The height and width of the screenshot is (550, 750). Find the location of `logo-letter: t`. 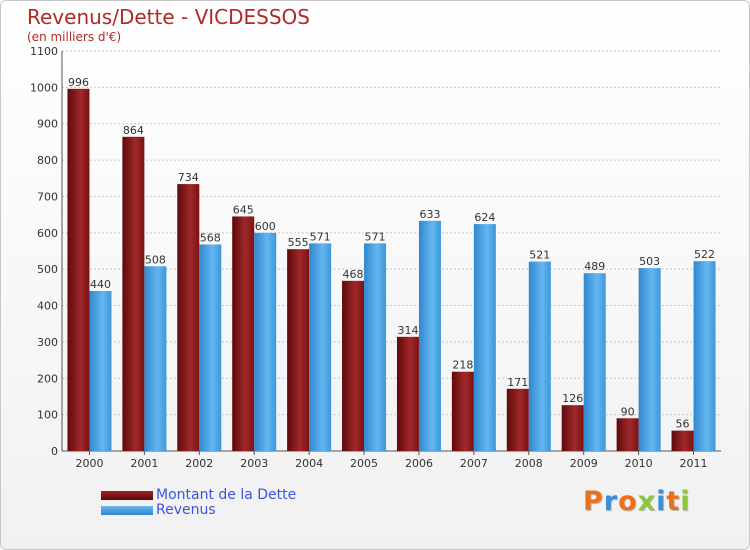

logo-letter: t is located at coordinates (673, 501).